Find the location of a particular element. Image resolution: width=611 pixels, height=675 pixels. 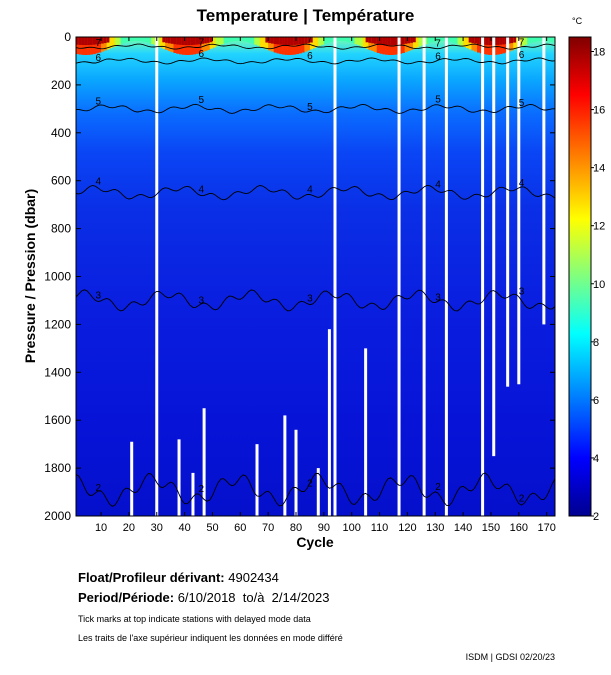

chart-title: Temperature | Température is located at coordinates (305, 15).